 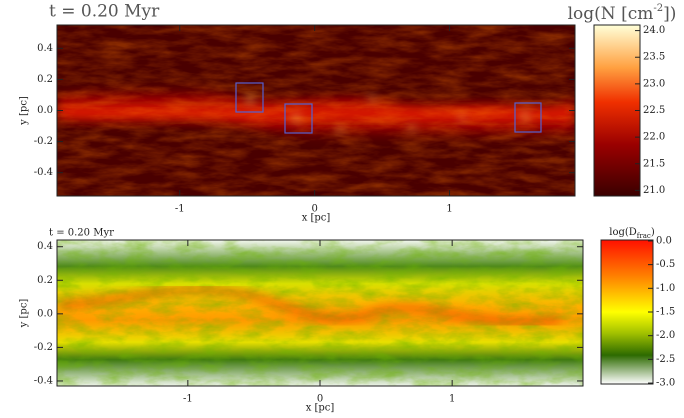 I want to click on colorbar-tick-label: -1.0, so click(x=665, y=288).